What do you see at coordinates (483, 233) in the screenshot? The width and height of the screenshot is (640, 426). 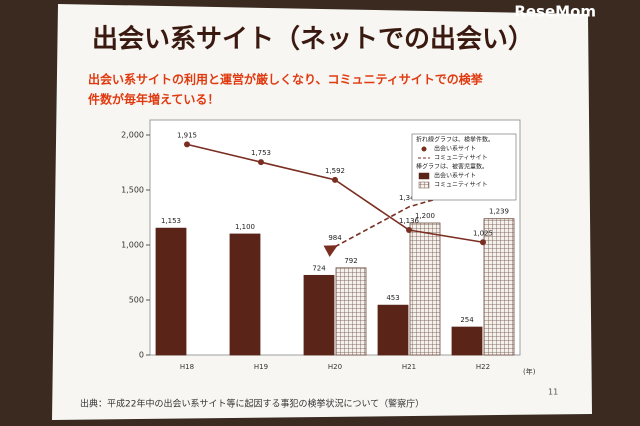 I see `value-label: 1,025` at bounding box center [483, 233].